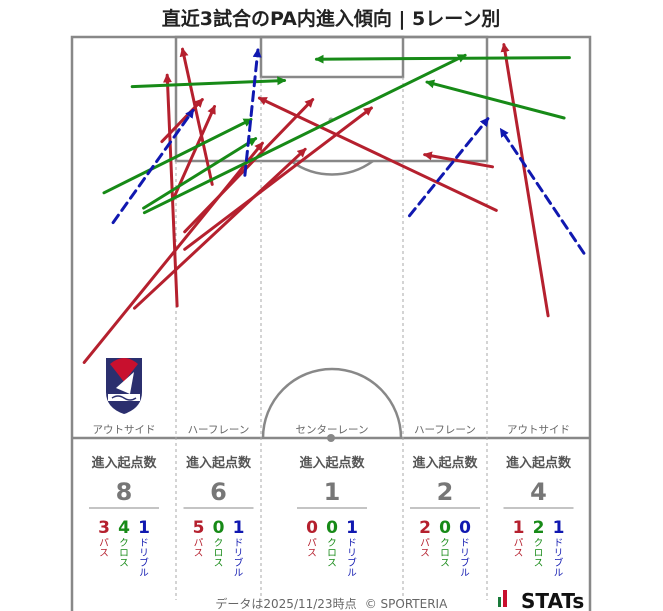  I want to click on lane-total: 8, so click(124, 492).